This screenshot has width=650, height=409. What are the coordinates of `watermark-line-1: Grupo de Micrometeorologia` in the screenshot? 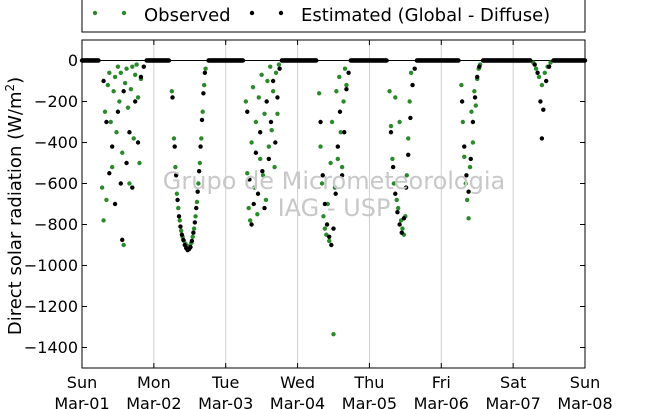 It's located at (334, 181).